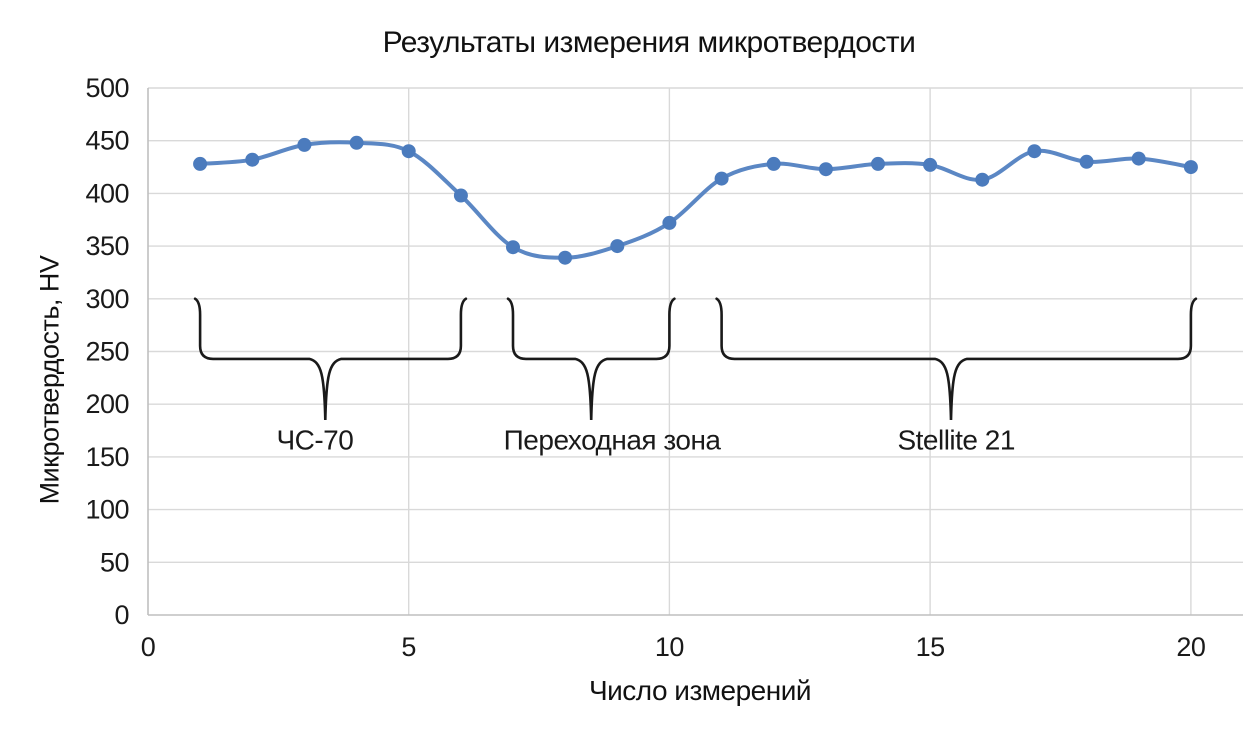 The height and width of the screenshot is (734, 1257). Describe the element at coordinates (669, 647) in the screenshot. I see `x-tick-label: 10` at that location.